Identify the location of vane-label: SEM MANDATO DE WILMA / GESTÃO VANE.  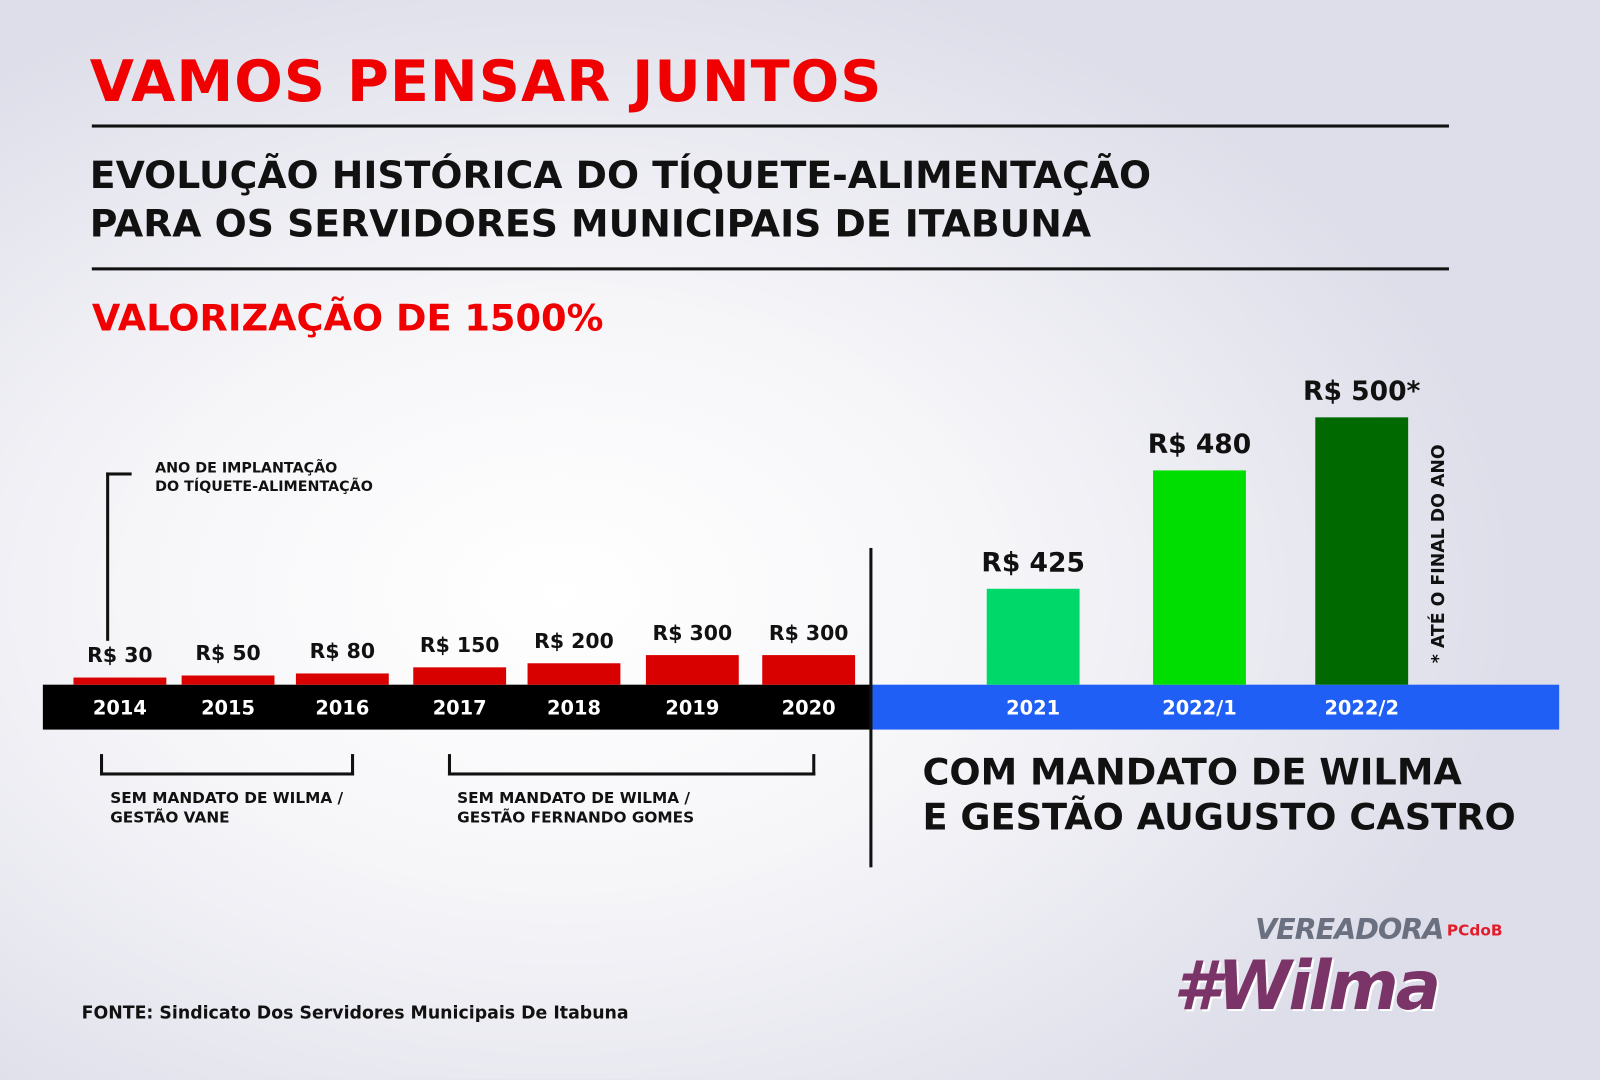
(226, 808).